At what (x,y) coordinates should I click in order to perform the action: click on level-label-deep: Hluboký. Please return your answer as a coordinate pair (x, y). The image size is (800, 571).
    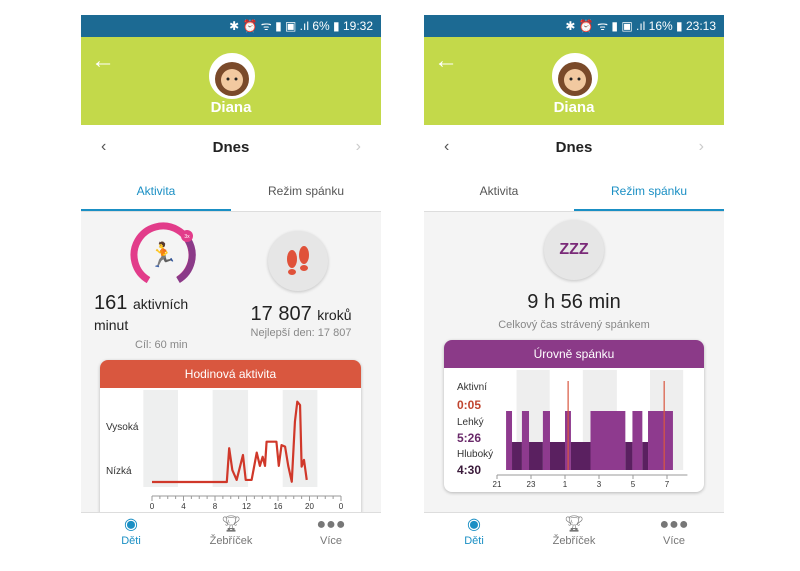
    Looking at the image, I should click on (475, 454).